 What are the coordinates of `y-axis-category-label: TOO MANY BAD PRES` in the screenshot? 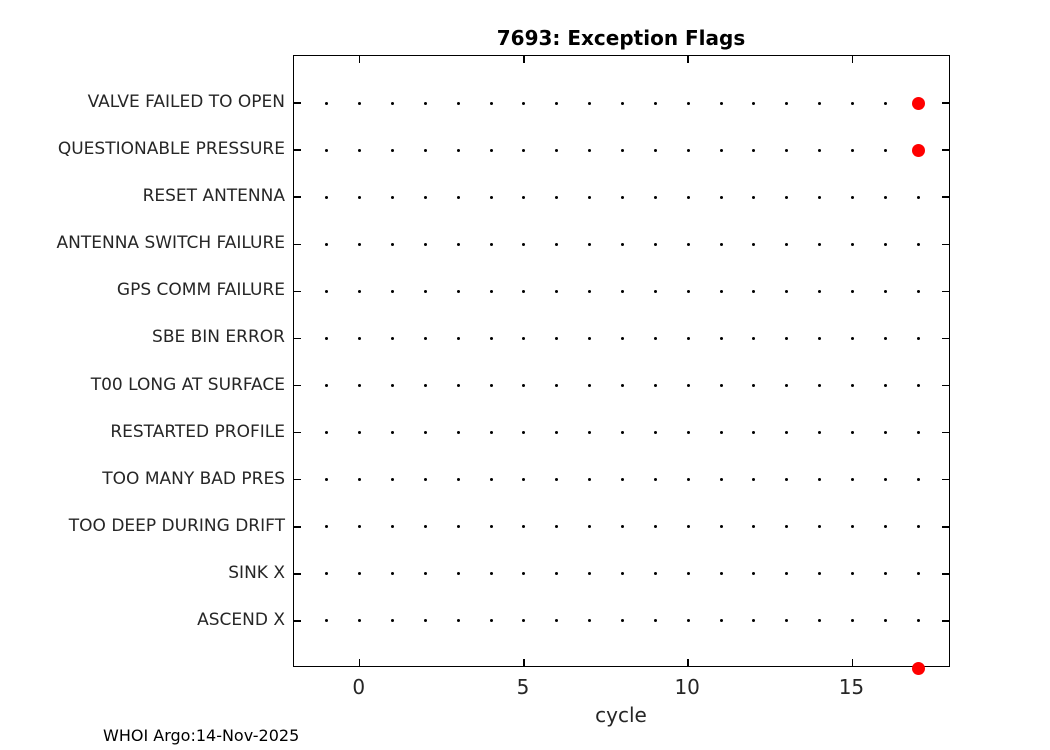 It's located at (193, 478).